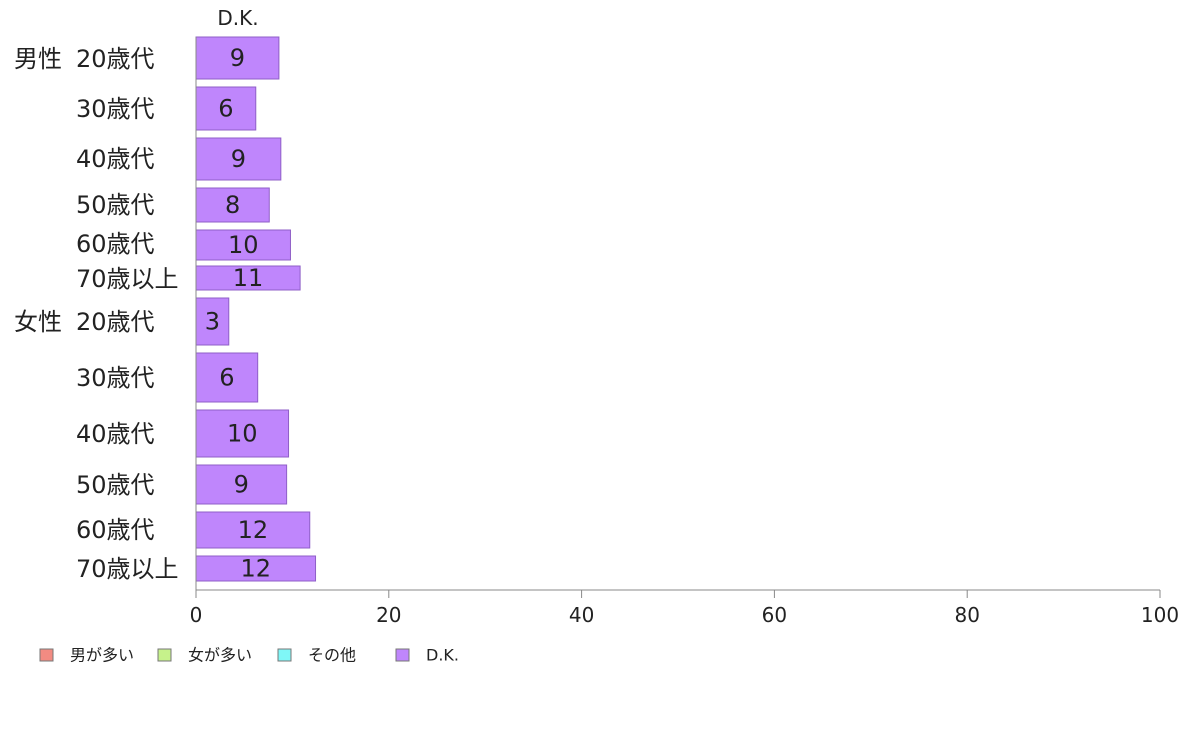  I want to click on group-label: 男性, so click(38, 59).